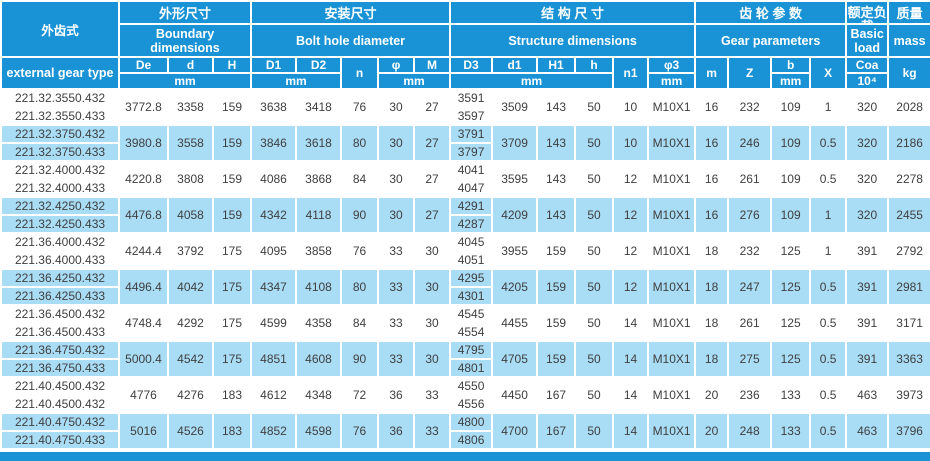  What do you see at coordinates (712, 73) in the screenshot?
I see `header-col-m: m` at bounding box center [712, 73].